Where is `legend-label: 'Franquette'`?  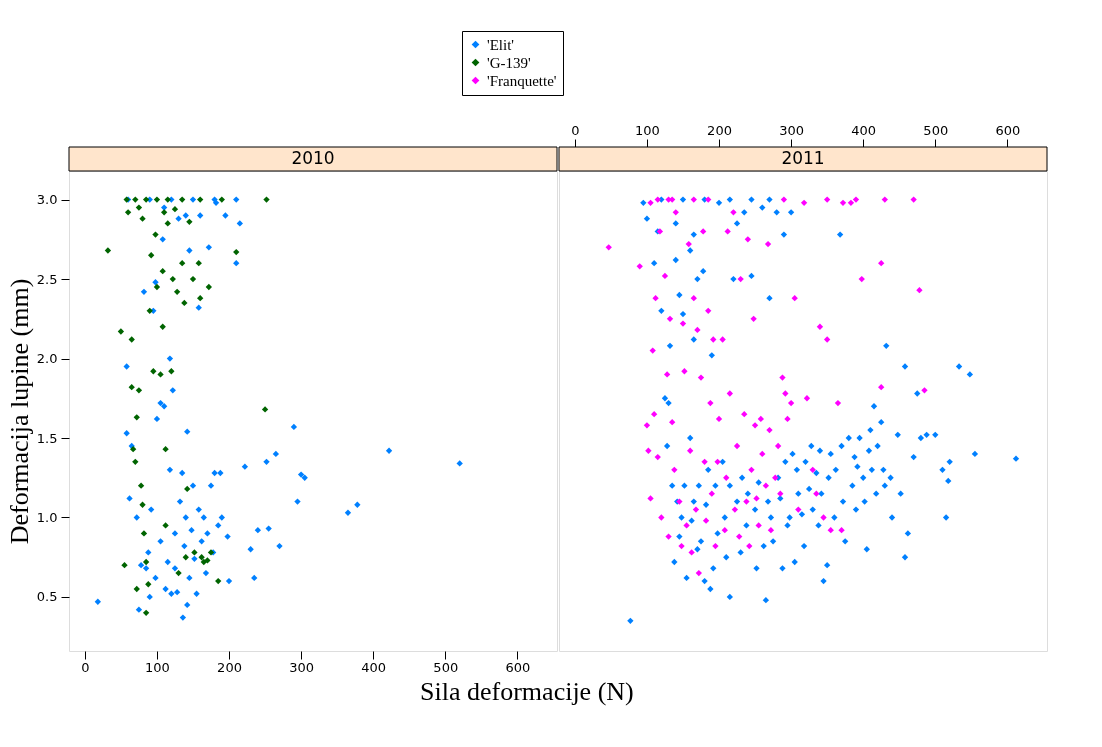
legend-label: 'Franquette' is located at coordinates (522, 80).